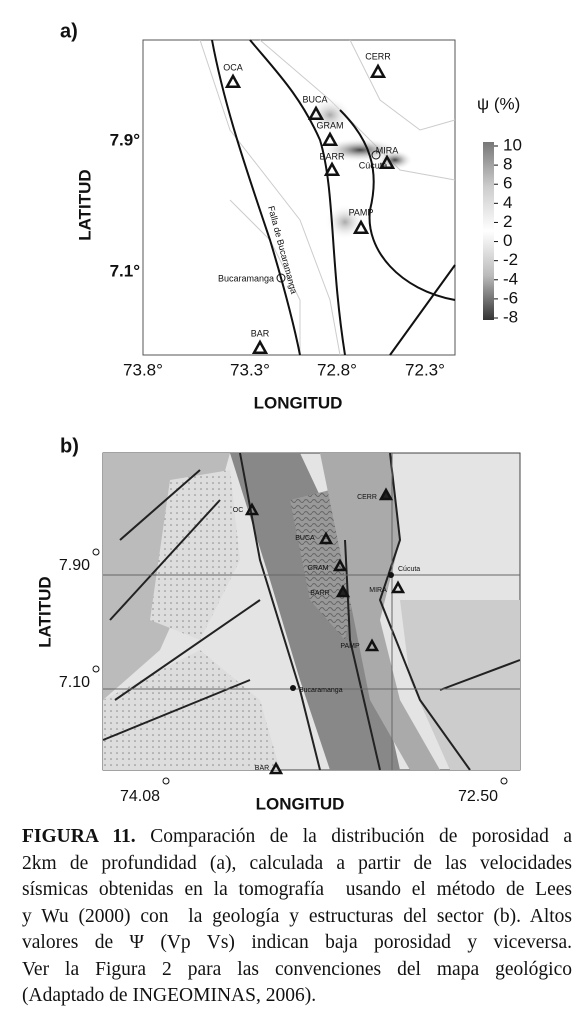  Describe the element at coordinates (510, 297) in the screenshot. I see `colorbar-tick-label: -6` at that location.